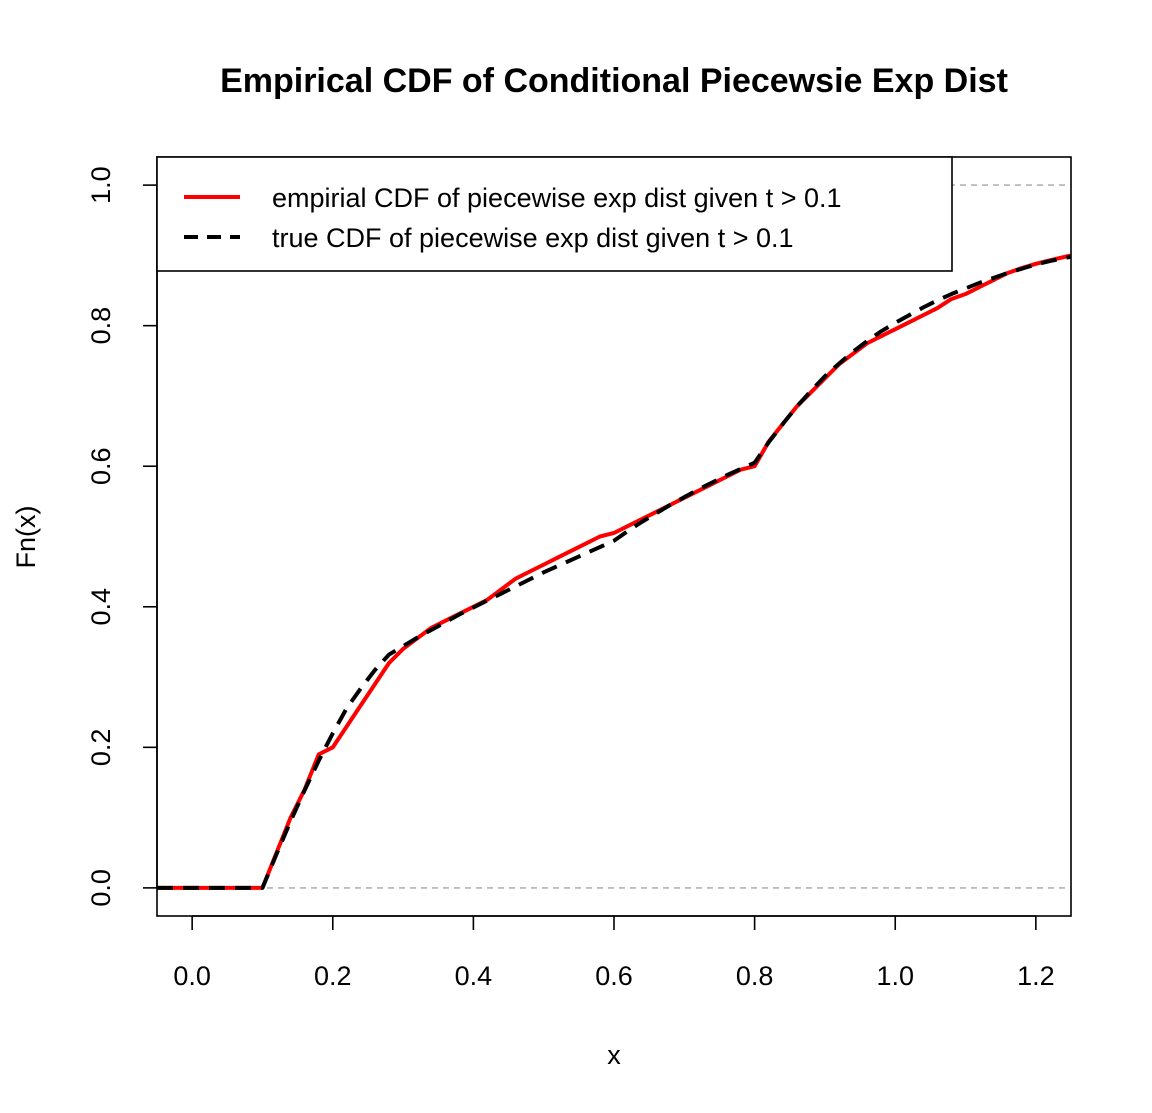 This screenshot has height=1113, width=1152. What do you see at coordinates (895, 976) in the screenshot?
I see `x-tick-label: 1.0` at bounding box center [895, 976].